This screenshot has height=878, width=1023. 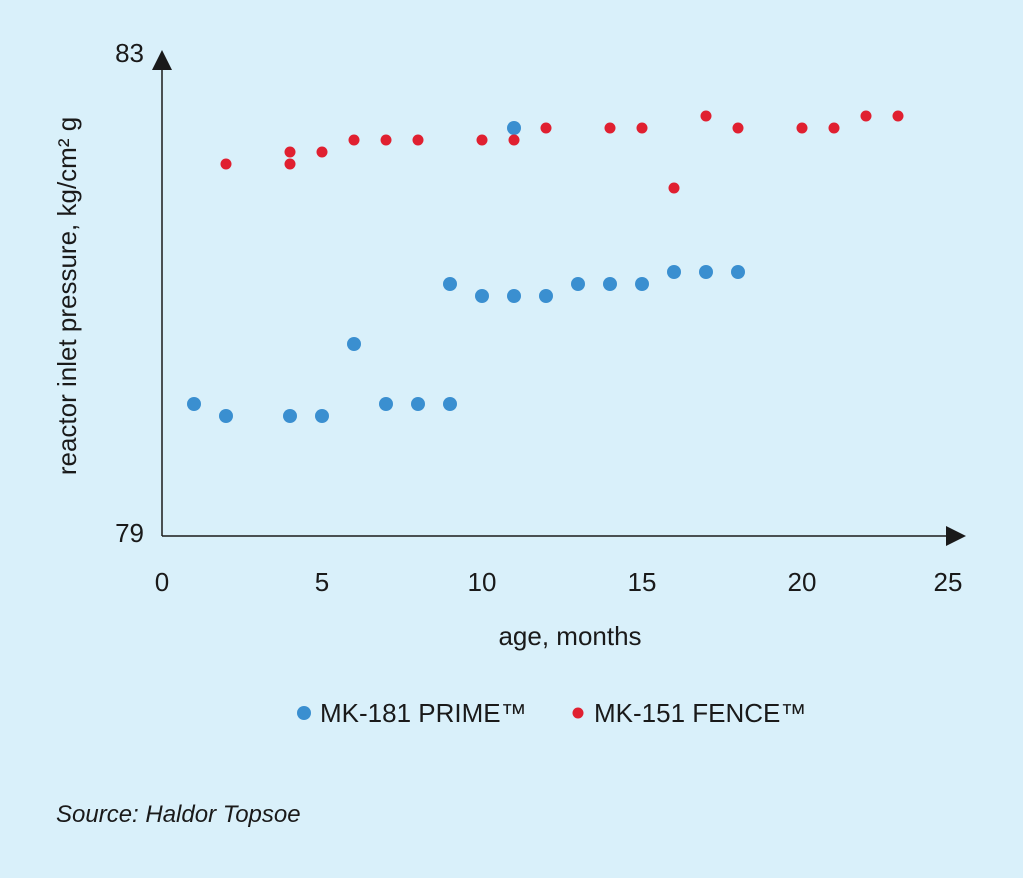 What do you see at coordinates (423, 713) in the screenshot?
I see `legend-label-mk181: MK-181 PRIME™` at bounding box center [423, 713].